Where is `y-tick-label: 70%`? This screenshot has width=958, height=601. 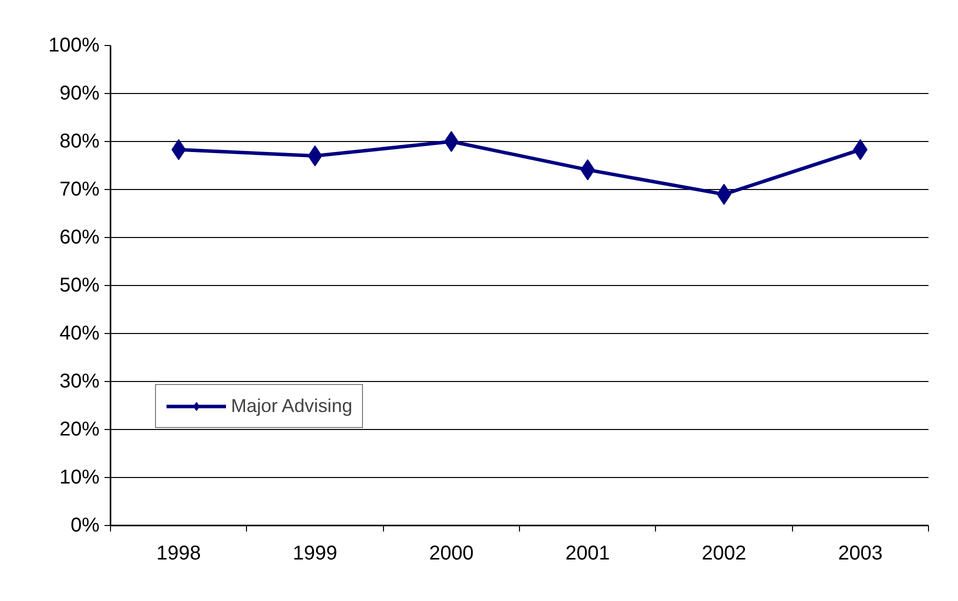 y-tick-label: 70% is located at coordinates (79, 189).